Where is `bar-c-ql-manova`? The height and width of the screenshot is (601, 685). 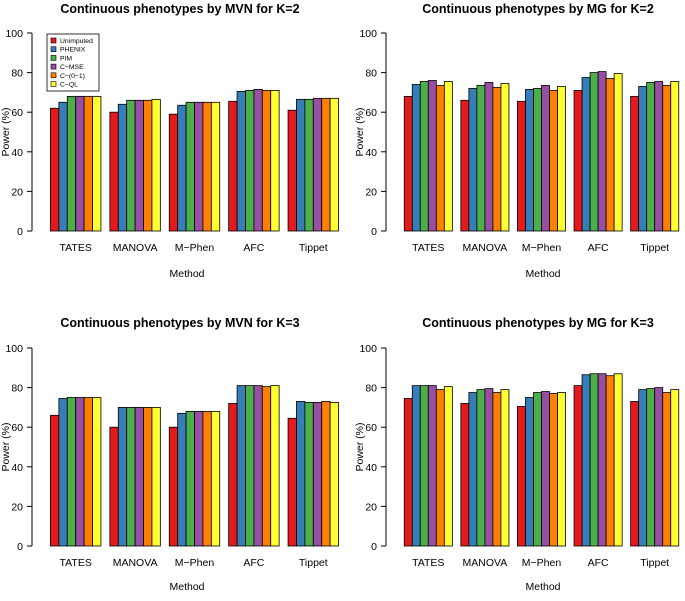 bar-c-ql-manova is located at coordinates (156, 476).